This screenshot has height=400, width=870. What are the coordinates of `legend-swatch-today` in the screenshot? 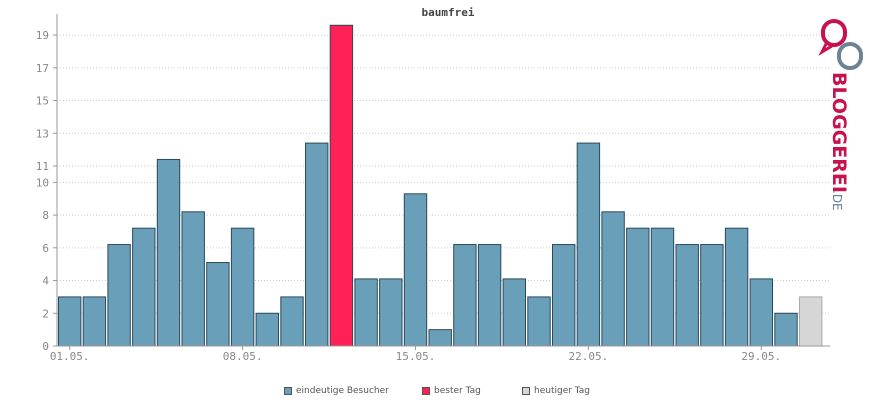 It's located at (526, 391).